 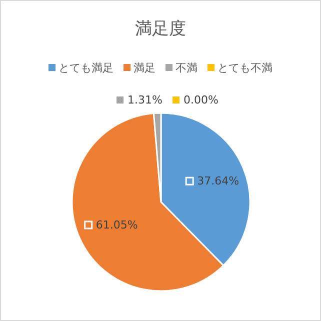 What do you see at coordinates (218, 181) in the screenshot?
I see `data-label: 37.64%` at bounding box center [218, 181].